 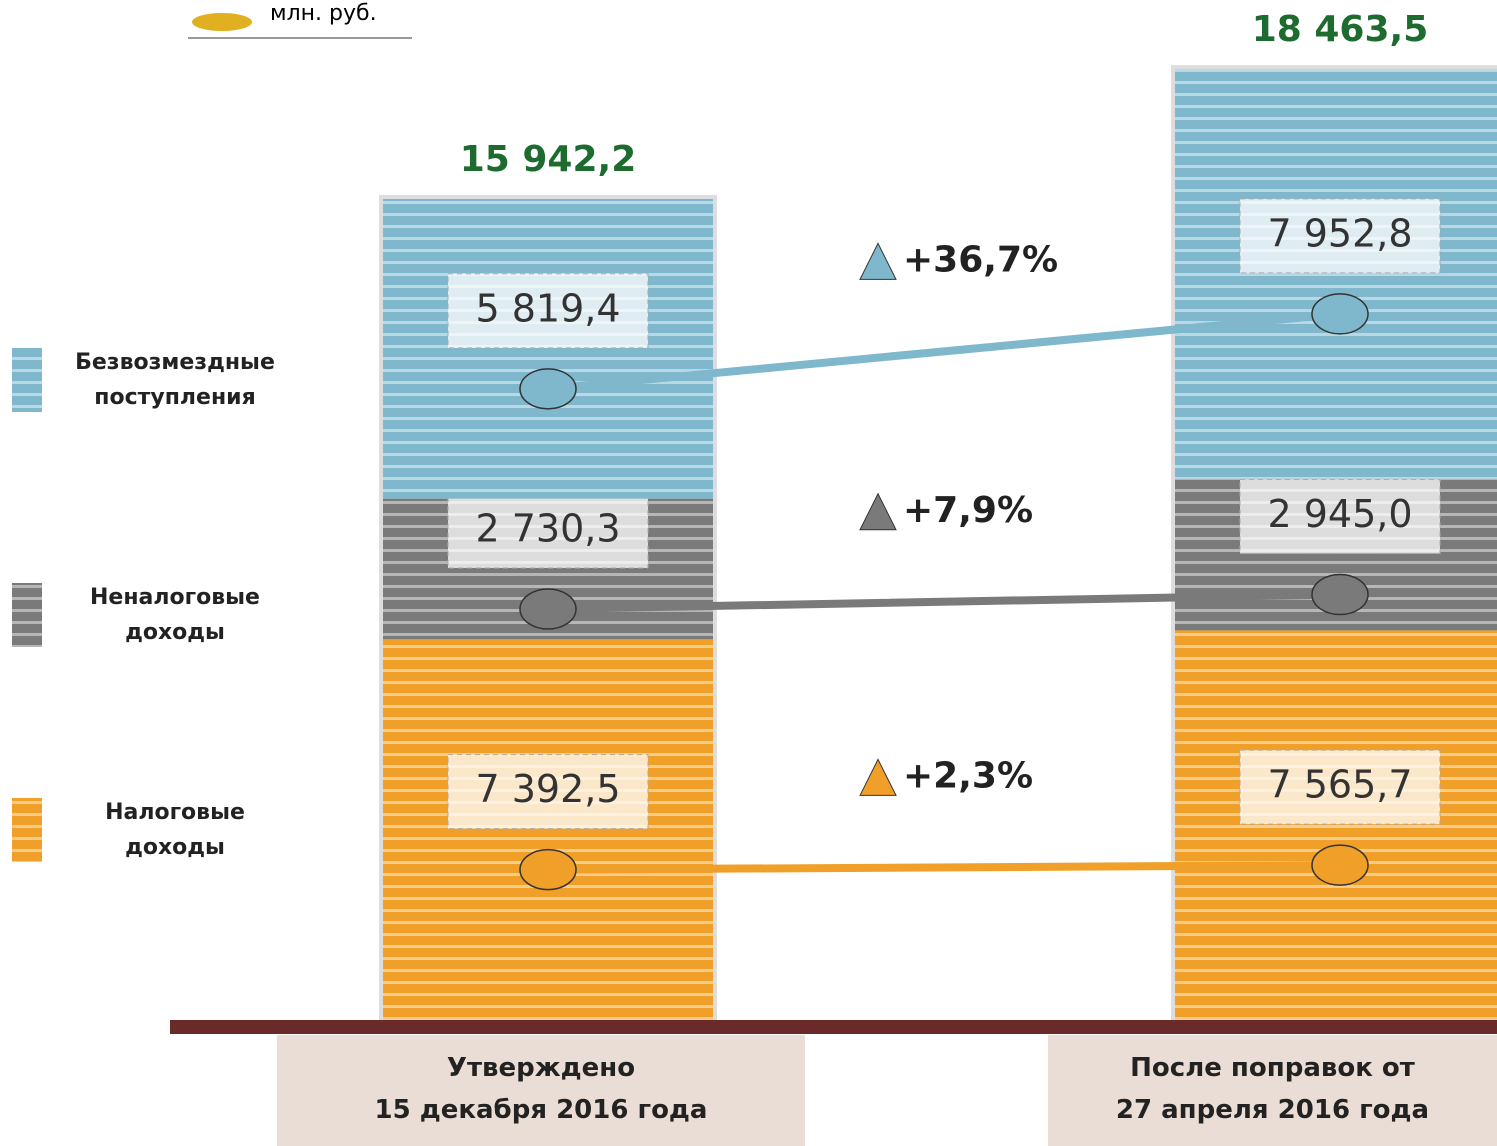 I want to click on change-label: +36,7%, so click(x=980, y=259).